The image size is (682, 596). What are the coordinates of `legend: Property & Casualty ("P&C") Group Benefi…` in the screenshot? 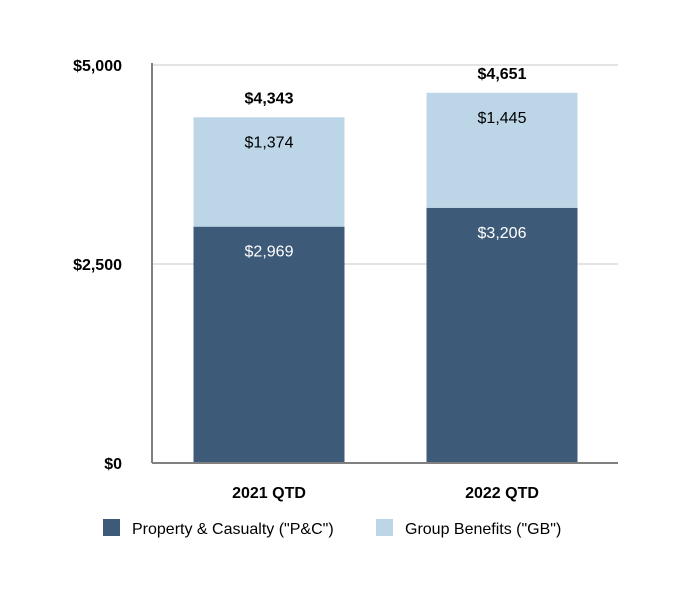 It's located at (332, 528).